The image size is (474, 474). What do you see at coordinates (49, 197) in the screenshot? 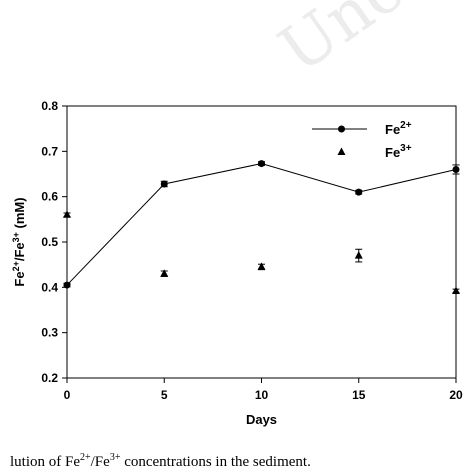
I see `y-tick-label: 0.6` at bounding box center [49, 197].